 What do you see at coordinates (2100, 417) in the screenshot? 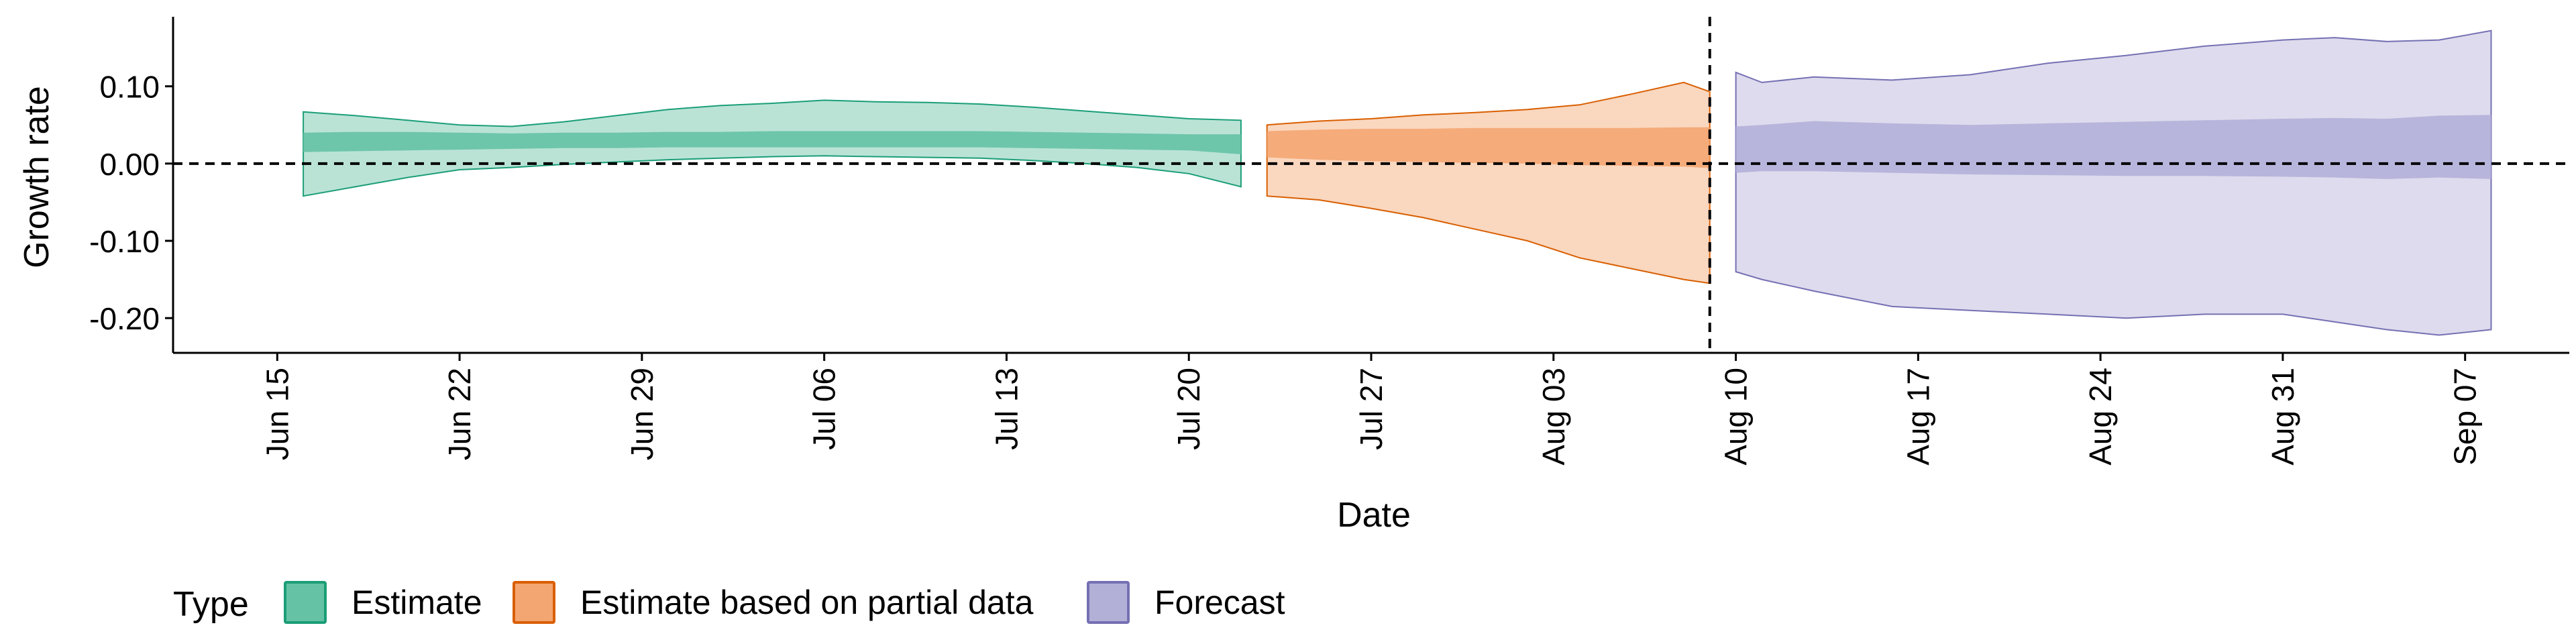
I see `x-tick-label: Aug 24` at bounding box center [2100, 417].